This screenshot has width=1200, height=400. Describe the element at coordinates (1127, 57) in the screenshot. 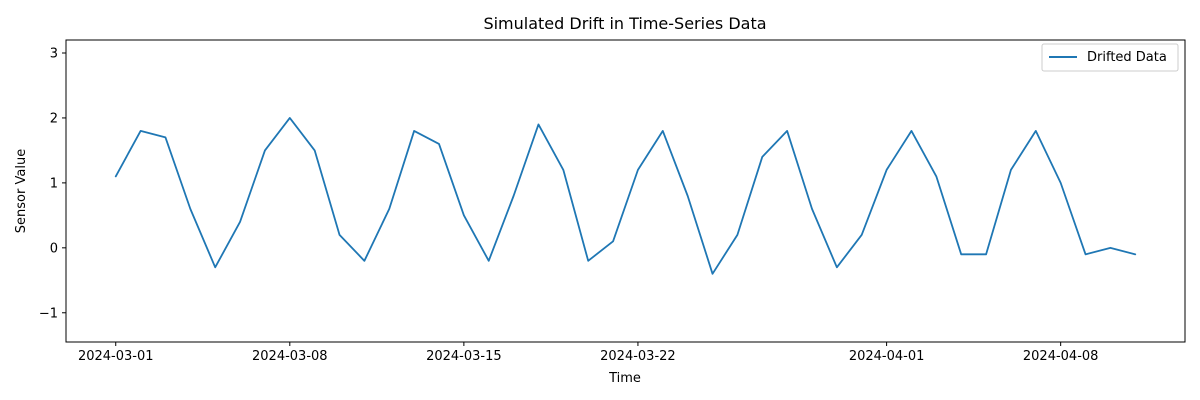

I see `legend-label: Drifted Data` at that location.